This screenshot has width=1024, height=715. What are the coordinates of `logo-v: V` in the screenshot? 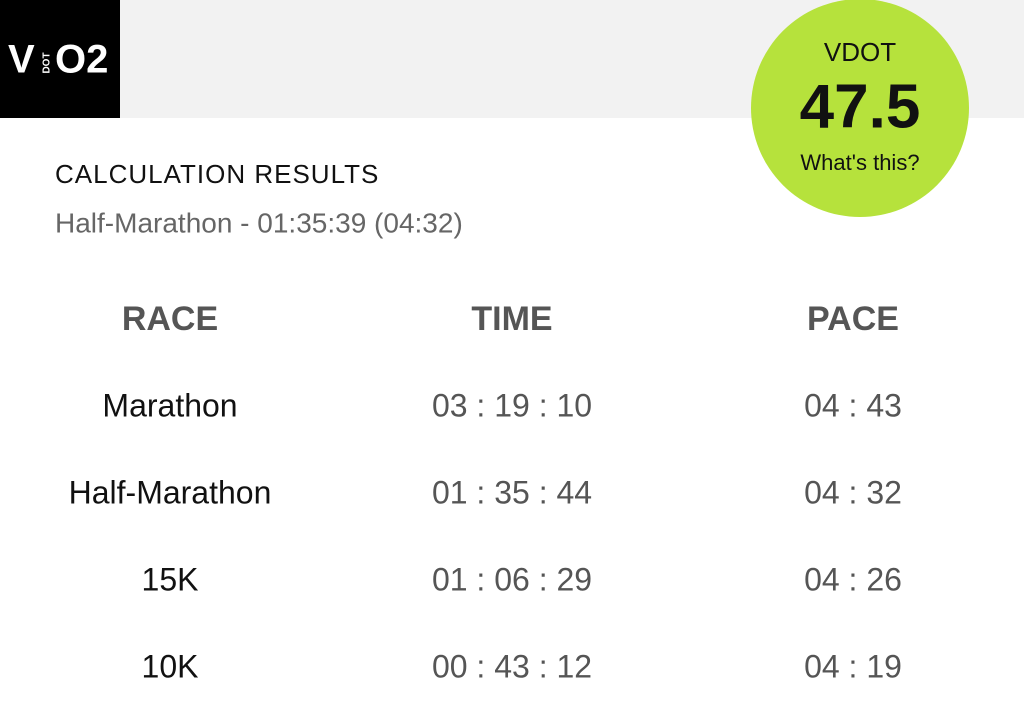 It's located at (21, 60).